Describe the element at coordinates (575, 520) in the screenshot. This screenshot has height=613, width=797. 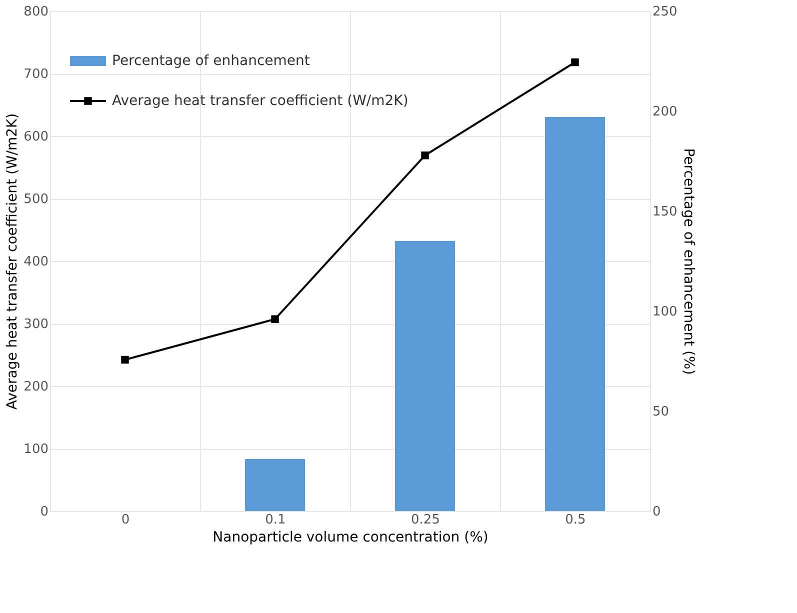
I see `x-tick-label: 0.5` at that location.